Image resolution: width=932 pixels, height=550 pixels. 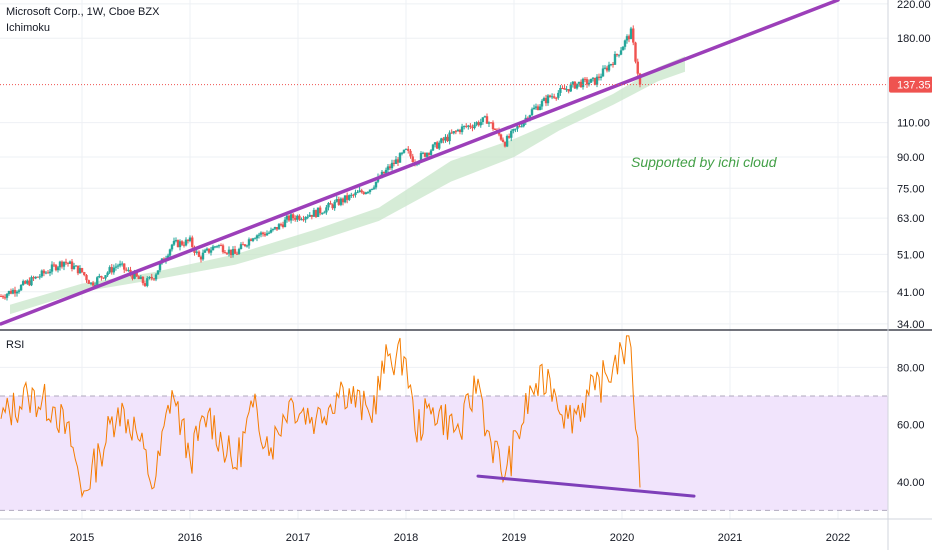 I want to click on annotation-text: Supported by ichi cloud, so click(x=704, y=162).